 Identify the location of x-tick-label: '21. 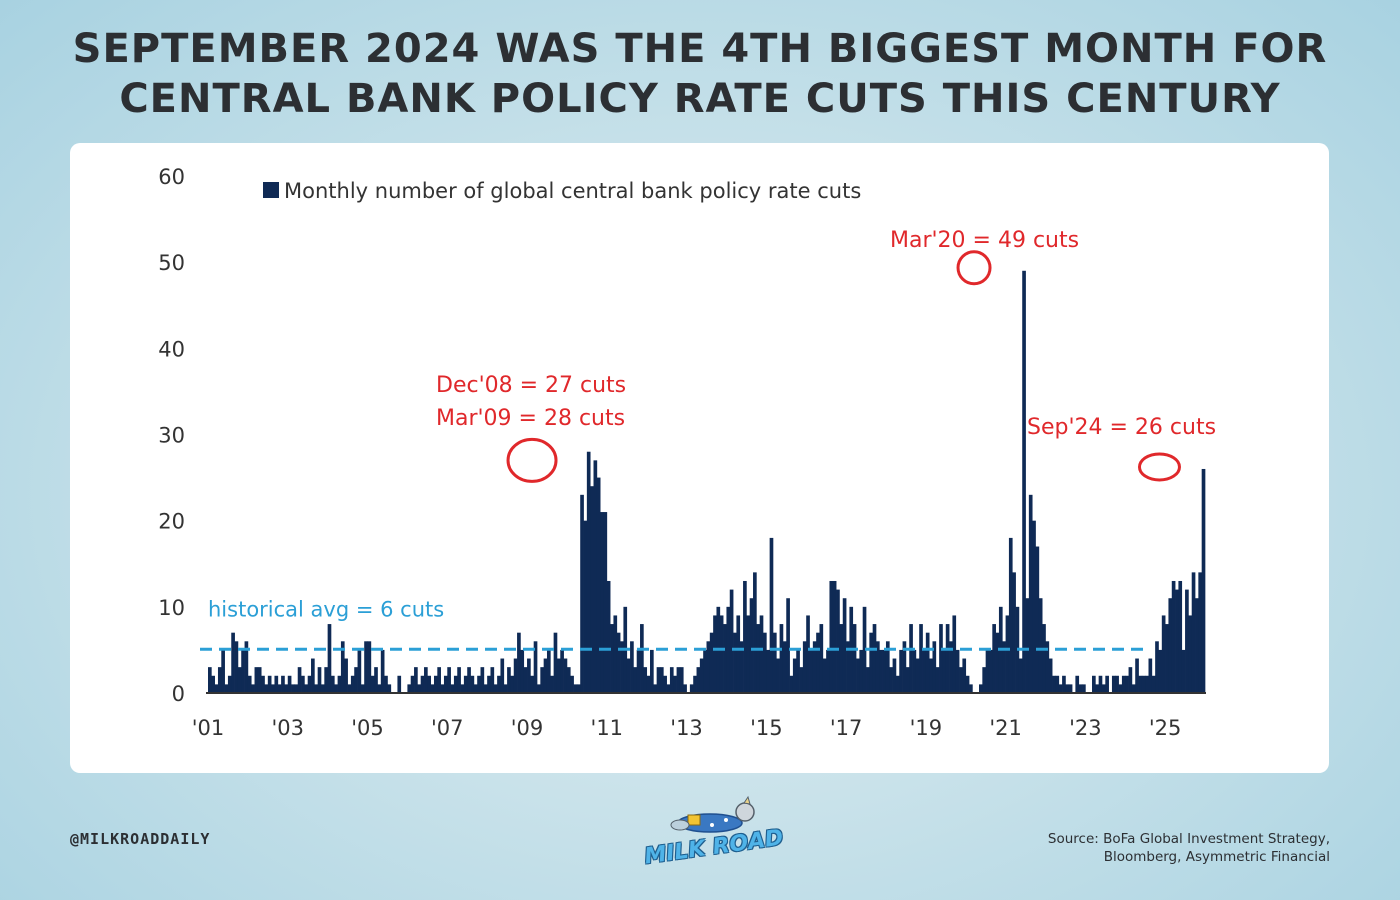
(1005, 728).